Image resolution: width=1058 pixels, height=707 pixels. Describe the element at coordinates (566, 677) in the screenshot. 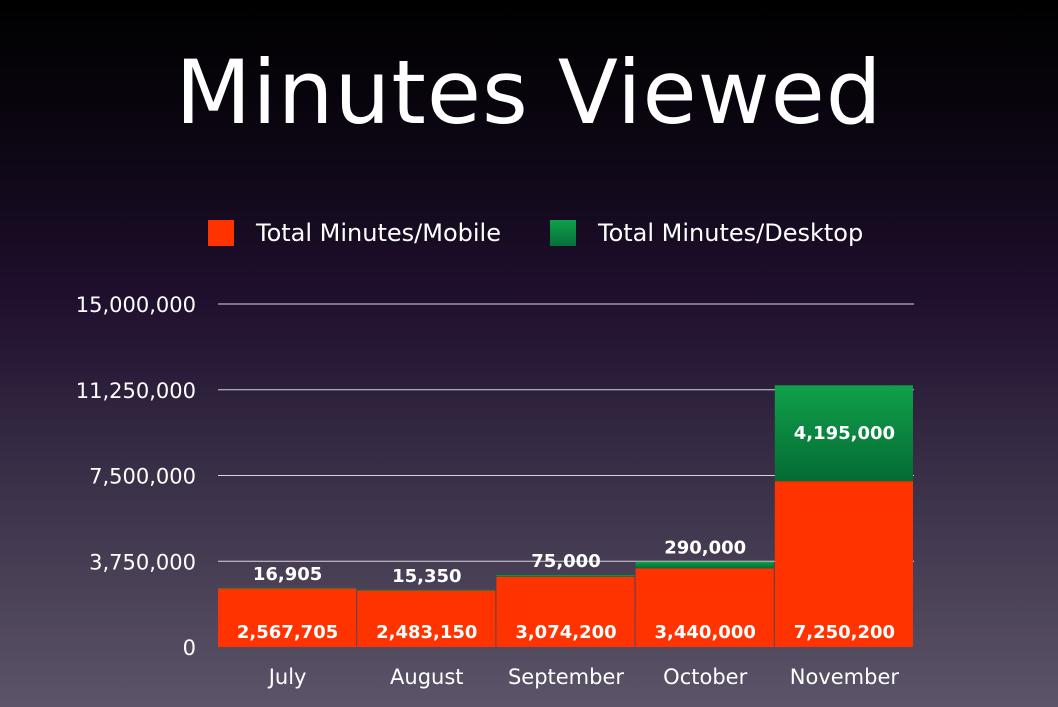

I see `x-tick-label: September` at that location.